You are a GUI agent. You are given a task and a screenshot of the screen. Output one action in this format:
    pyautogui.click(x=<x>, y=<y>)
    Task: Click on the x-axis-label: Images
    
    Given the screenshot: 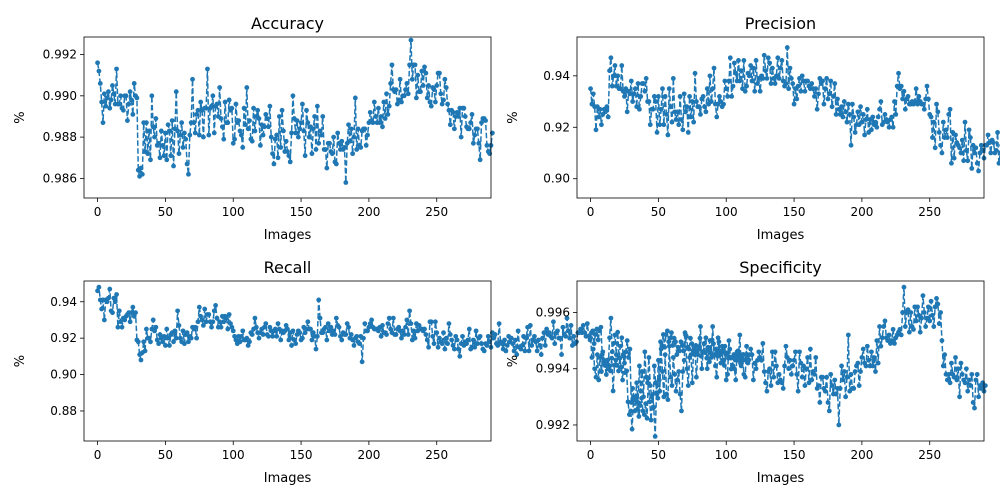 What is the action you would take?
    pyautogui.click(x=781, y=235)
    